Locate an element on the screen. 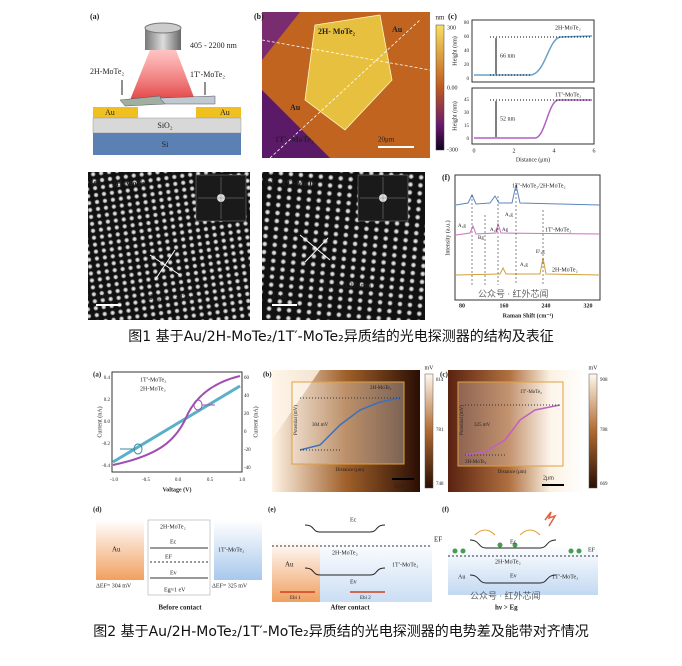 This screenshot has width=682, height=666. label: Ebi 1 is located at coordinates (295, 598).